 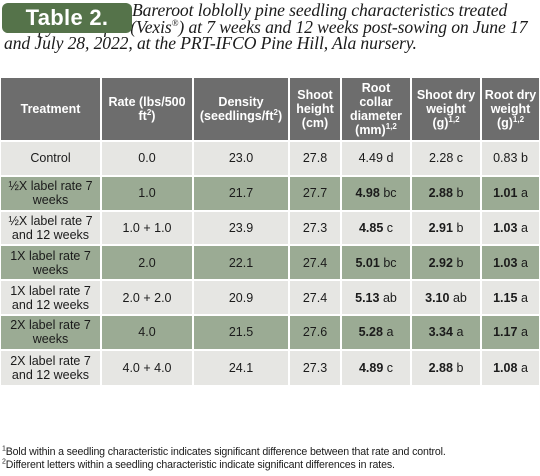 I want to click on registered-mark: ®, so click(x=175, y=22).